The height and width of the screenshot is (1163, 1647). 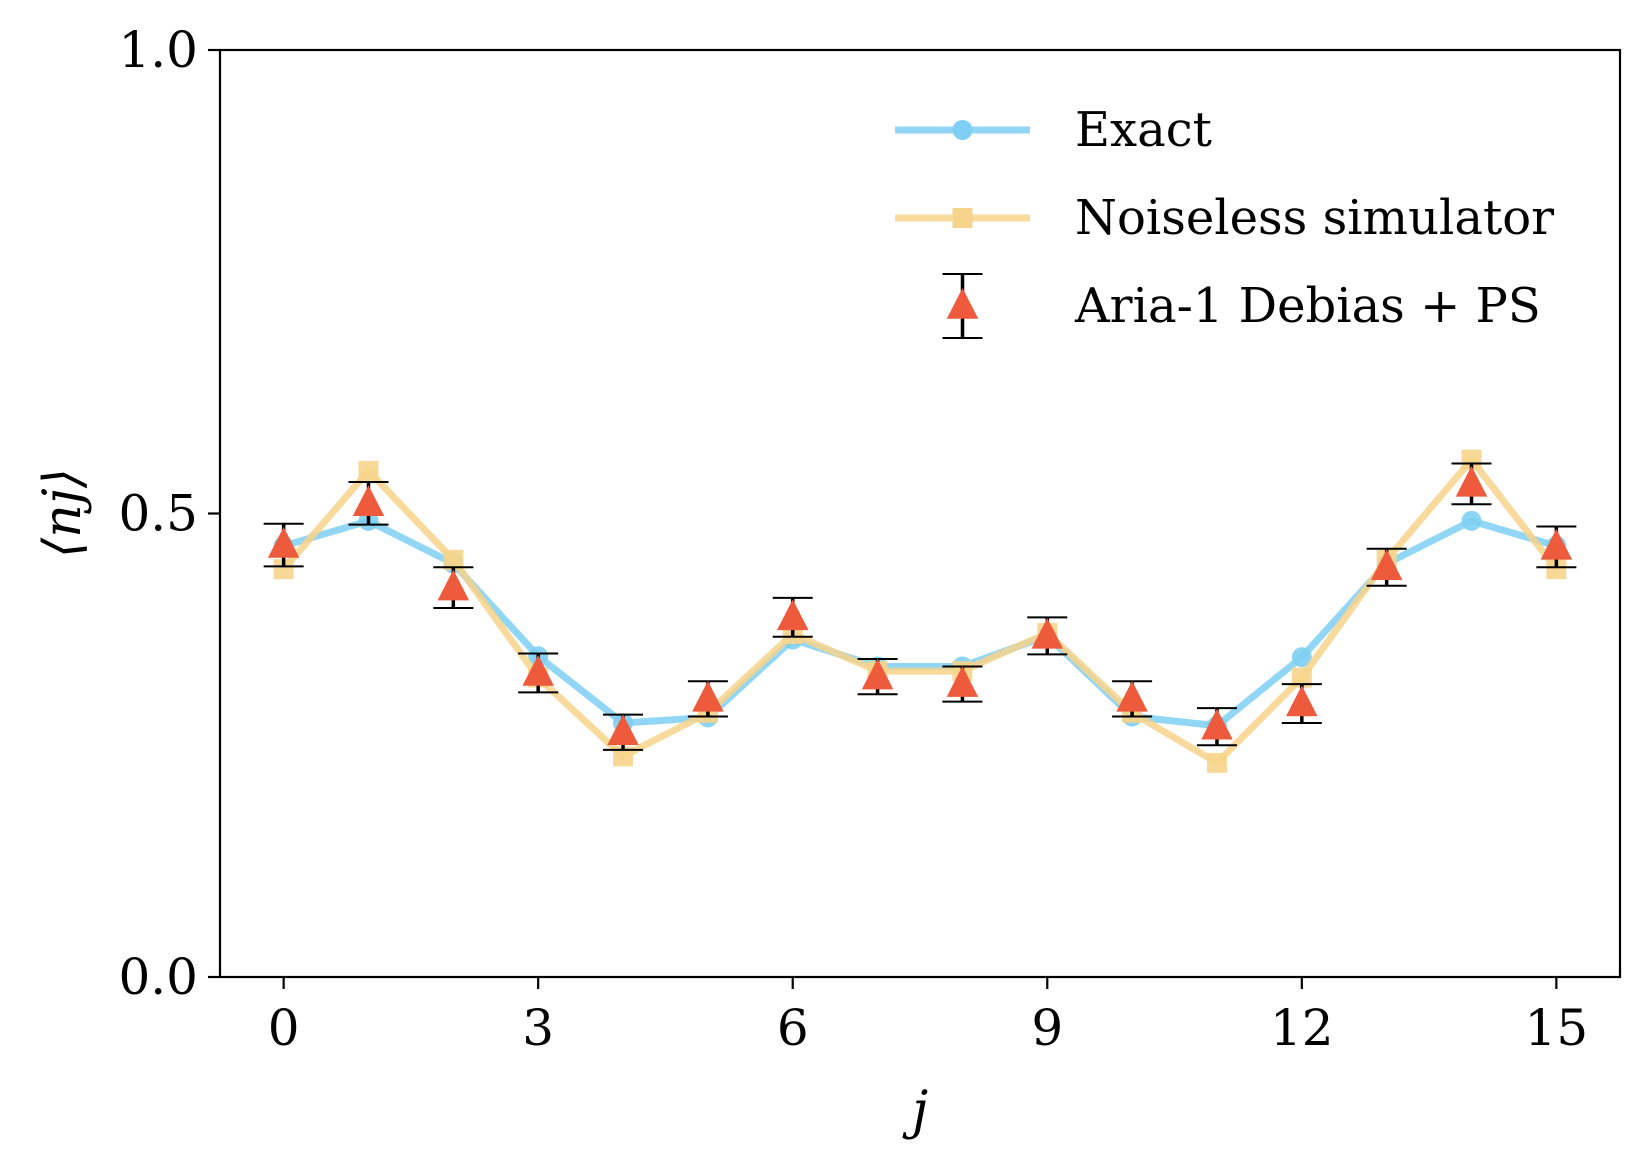 What do you see at coordinates (1307, 306) in the screenshot?
I see `legend-label: Aria-1 Debias + PS` at bounding box center [1307, 306].